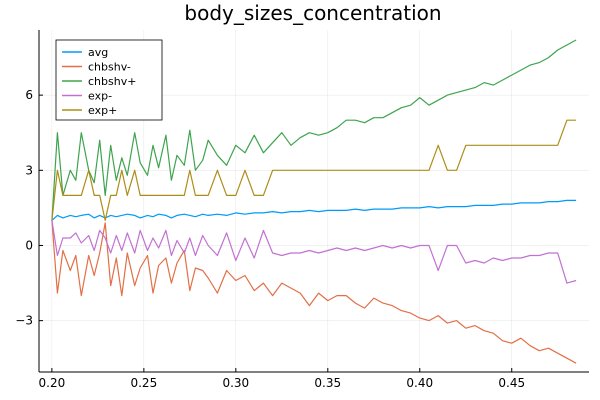  What do you see at coordinates (29, 245) in the screenshot?
I see `y-tick-label: 0` at bounding box center [29, 245].